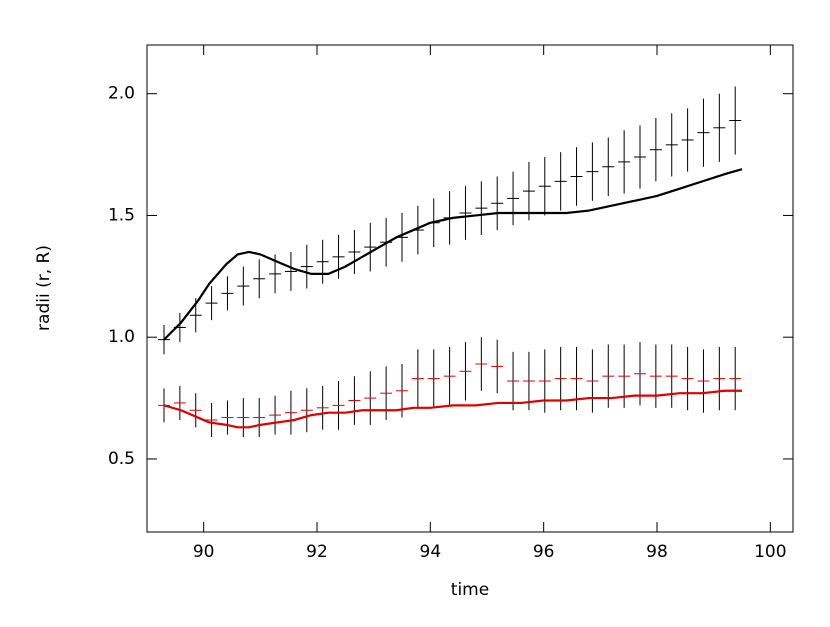 The height and width of the screenshot is (627, 830). Describe the element at coordinates (121, 94) in the screenshot. I see `y-tick-label: 2.0` at that location.